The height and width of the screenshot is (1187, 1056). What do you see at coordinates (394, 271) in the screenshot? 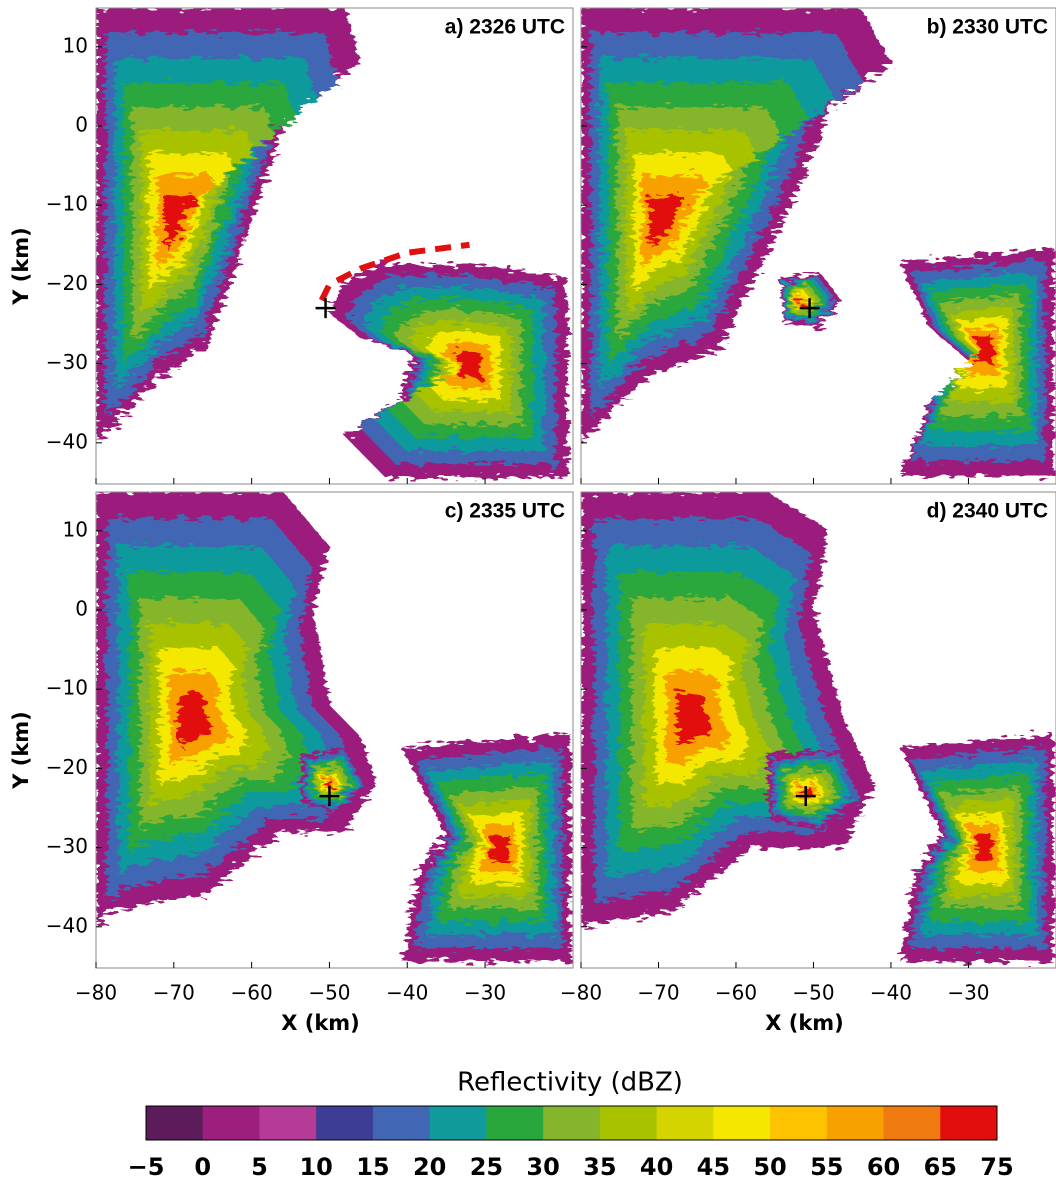
I see `gust-front` at bounding box center [394, 271].